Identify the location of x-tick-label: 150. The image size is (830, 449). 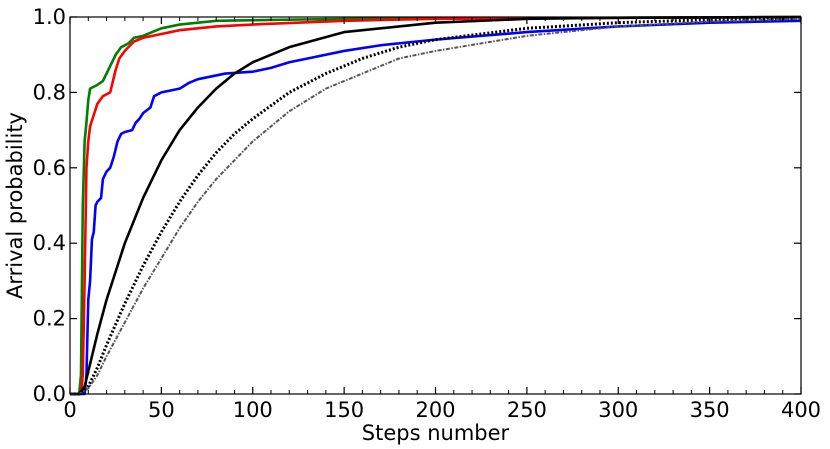
(344, 410).